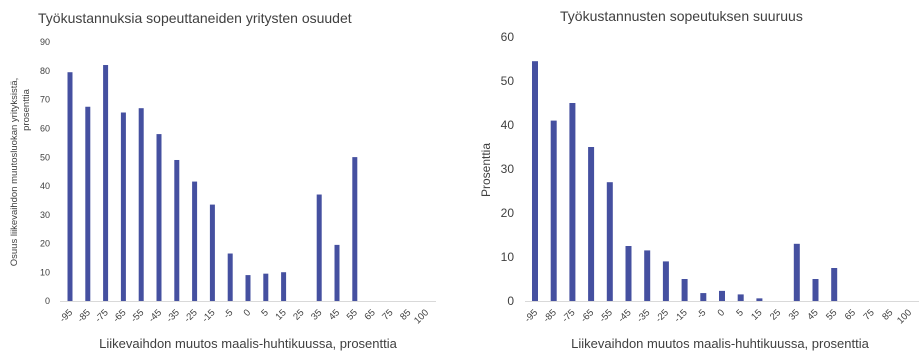  Describe the element at coordinates (45, 100) in the screenshot. I see `y-tick-label: 70` at that location.